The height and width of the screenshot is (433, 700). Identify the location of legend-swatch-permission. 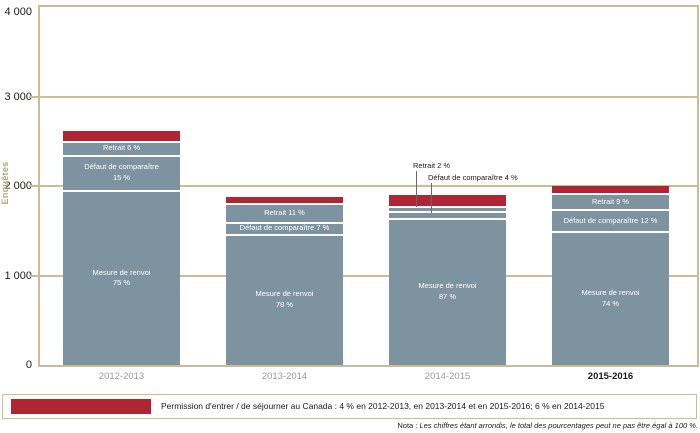
(81, 406).